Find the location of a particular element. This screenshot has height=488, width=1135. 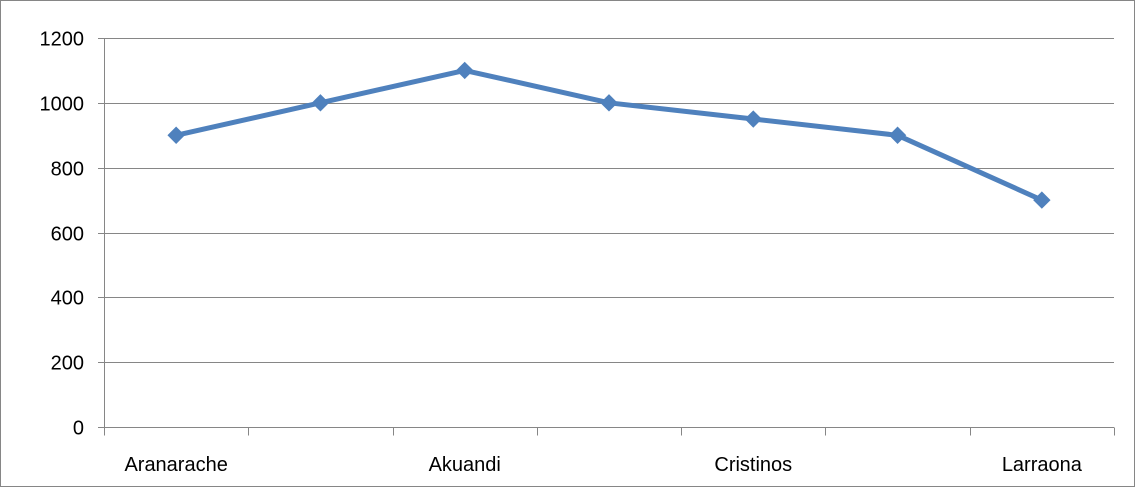

y-tick-label: 0 is located at coordinates (78, 429).